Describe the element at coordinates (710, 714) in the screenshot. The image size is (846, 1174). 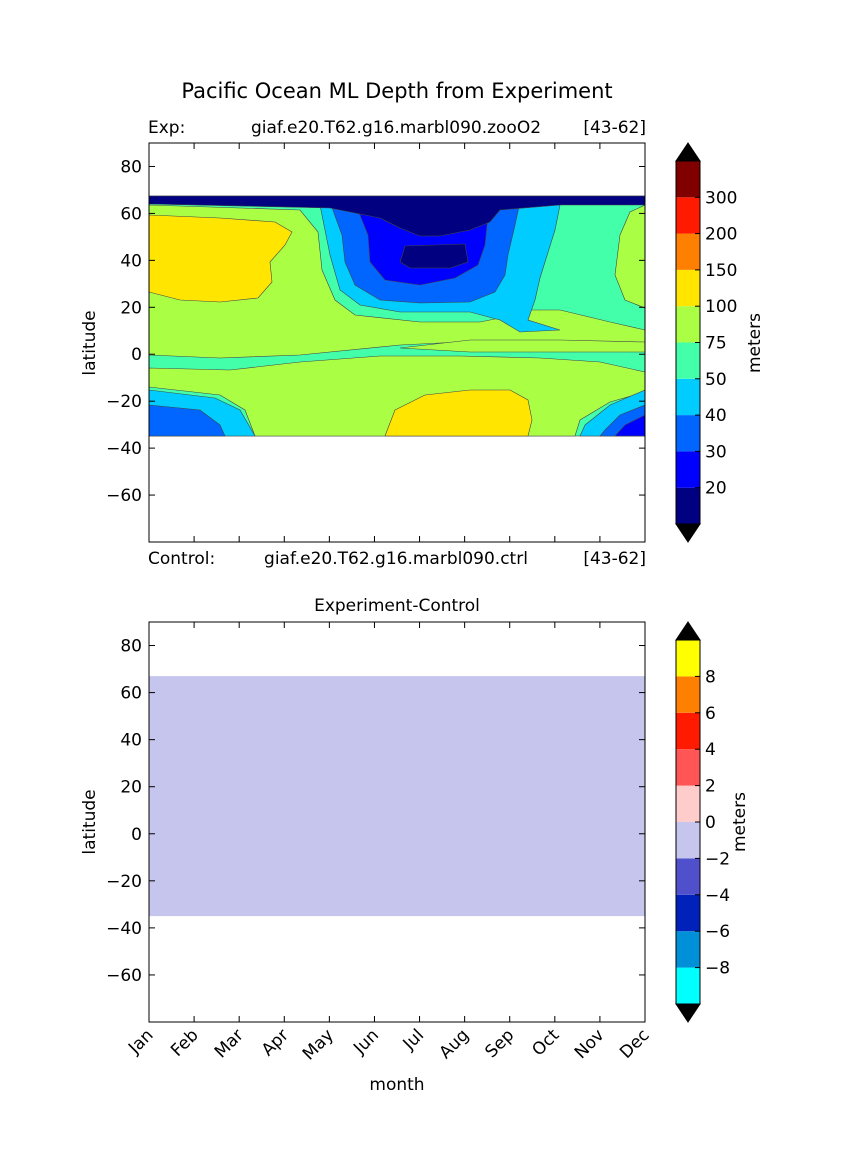
I see `colorbar-tick-label: 6` at that location.